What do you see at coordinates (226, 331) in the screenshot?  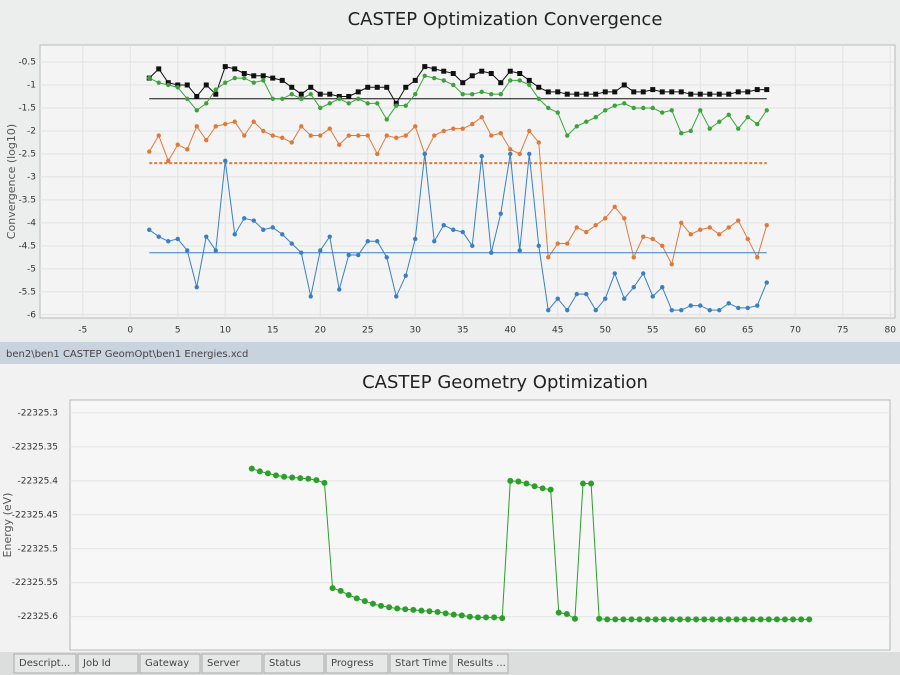 I see `x-tick-label: 10` at bounding box center [226, 331].